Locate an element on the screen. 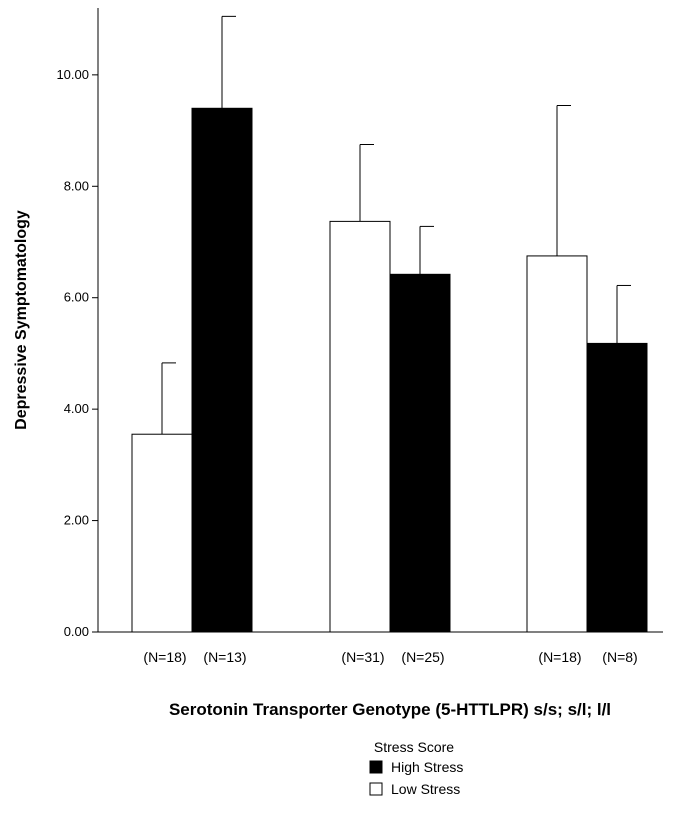 This screenshot has width=677, height=815. legend-title: Stress Score is located at coordinates (414, 747).